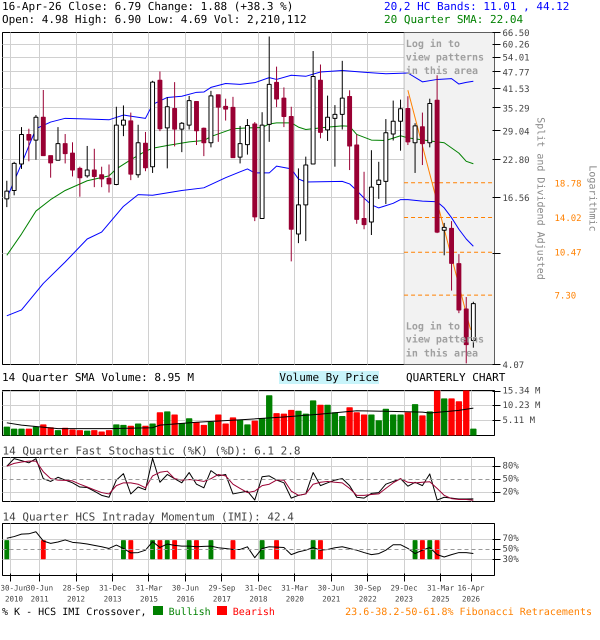 The width and height of the screenshot is (600, 640). Describe the element at coordinates (568, 184) in the screenshot. I see `ref-line-label: 18.78` at that location.